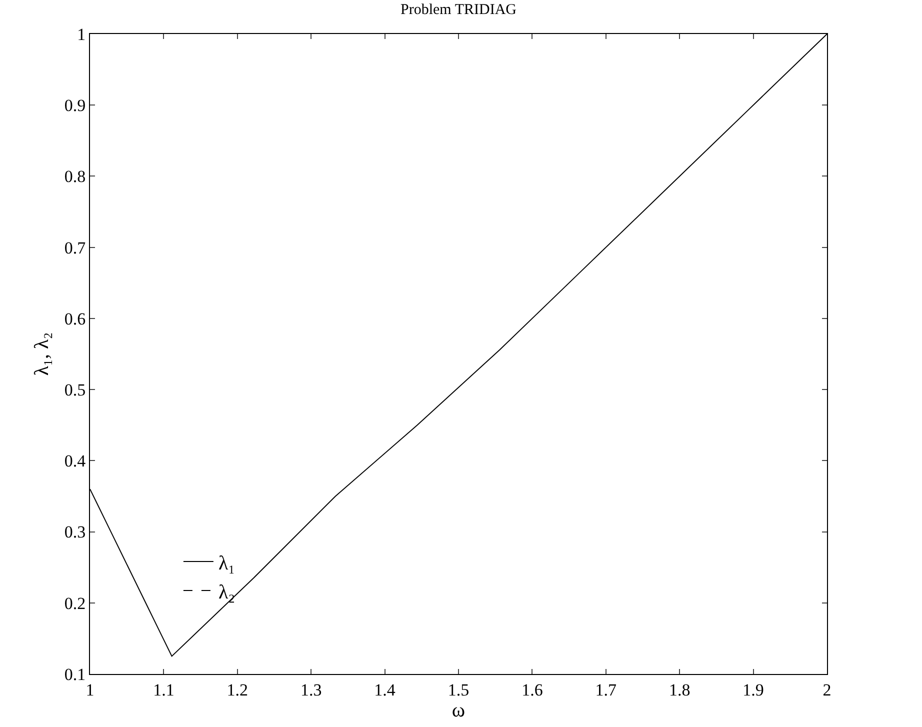 The width and height of the screenshot is (922, 727). I want to click on y-axis-title: λ₁, λ₂, so click(41, 354).